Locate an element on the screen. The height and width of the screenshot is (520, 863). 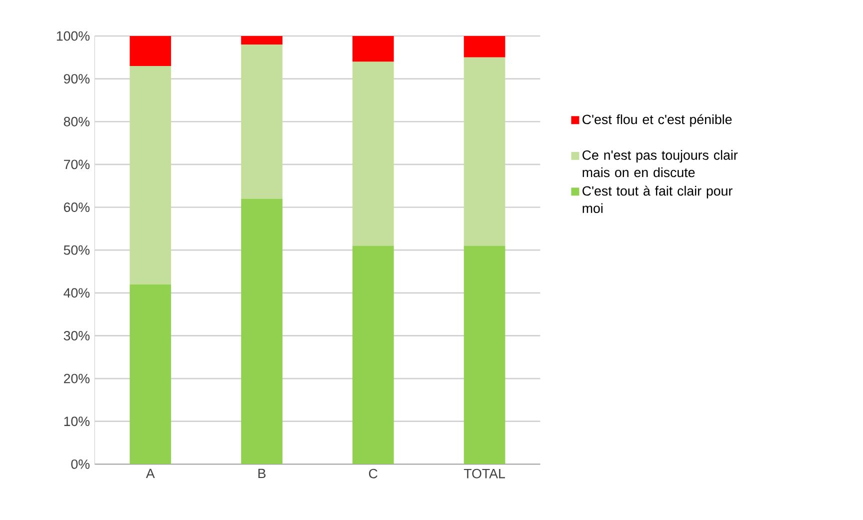
y-tick-label: 80% is located at coordinates (77, 121).